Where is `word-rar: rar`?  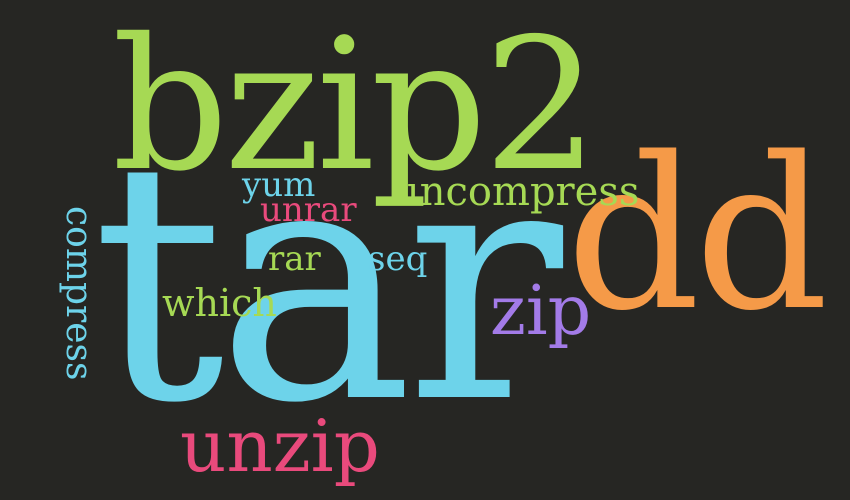 word-rar: rar is located at coordinates (294, 259).